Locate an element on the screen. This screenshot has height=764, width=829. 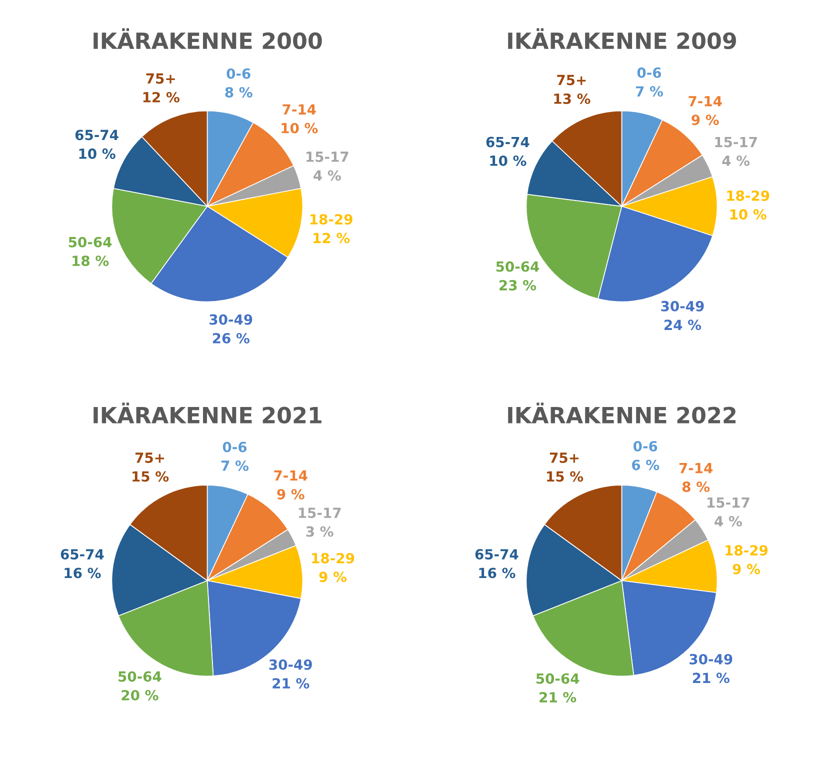
data-label: 18 % is located at coordinates (90, 261).